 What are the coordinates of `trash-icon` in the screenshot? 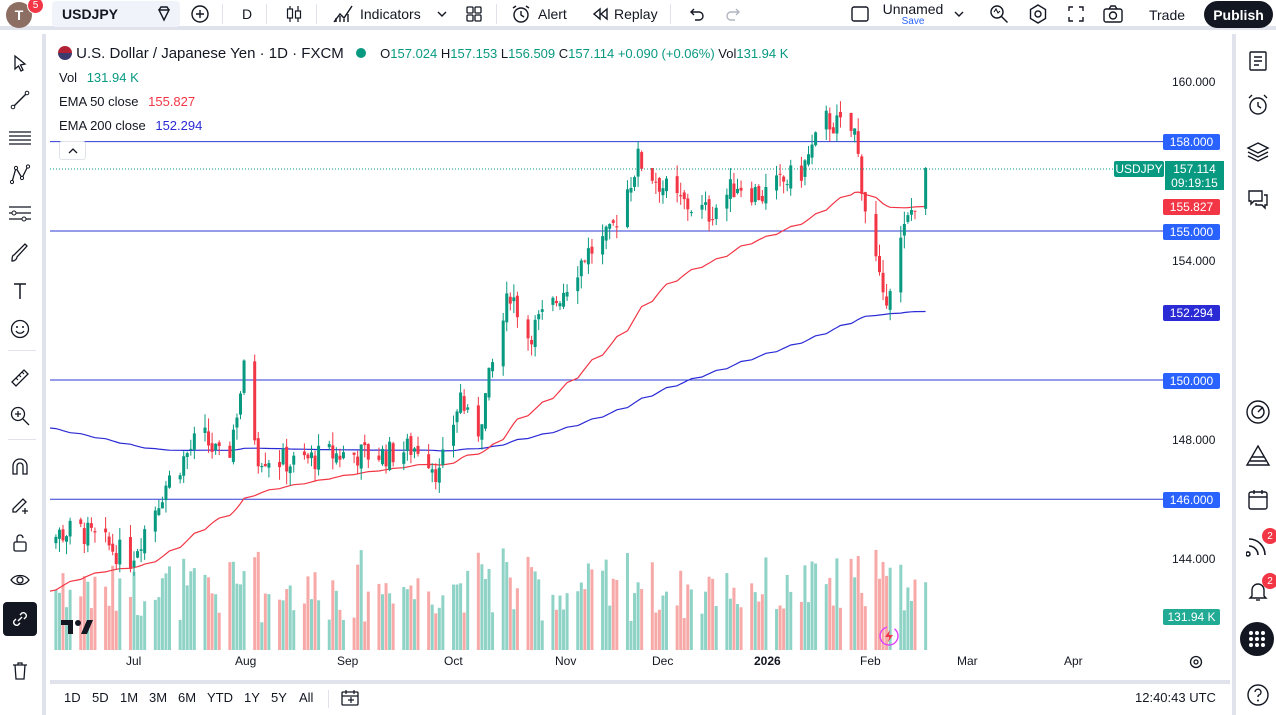 It's located at (20, 671).